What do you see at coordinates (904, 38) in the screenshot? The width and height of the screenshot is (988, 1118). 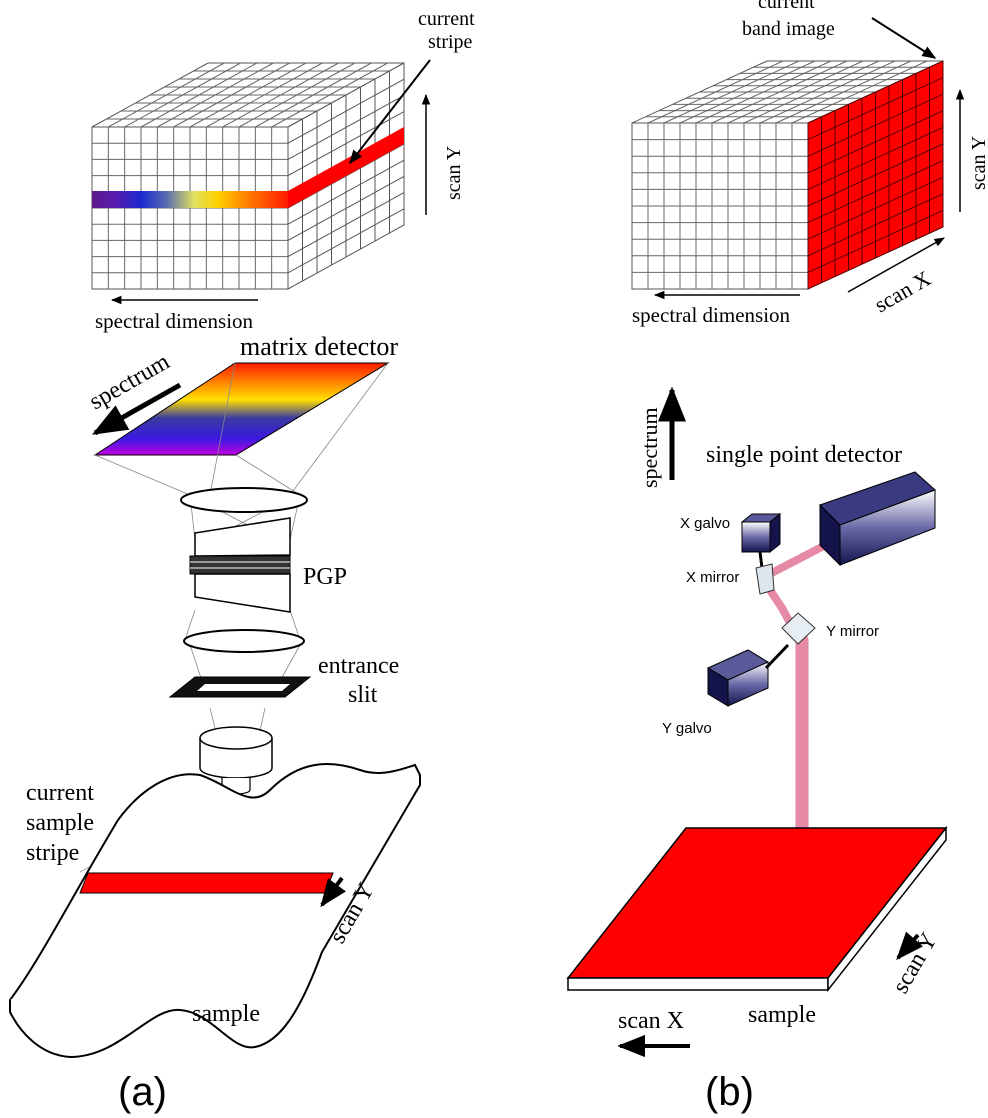 I see `band-image-pointer` at bounding box center [904, 38].